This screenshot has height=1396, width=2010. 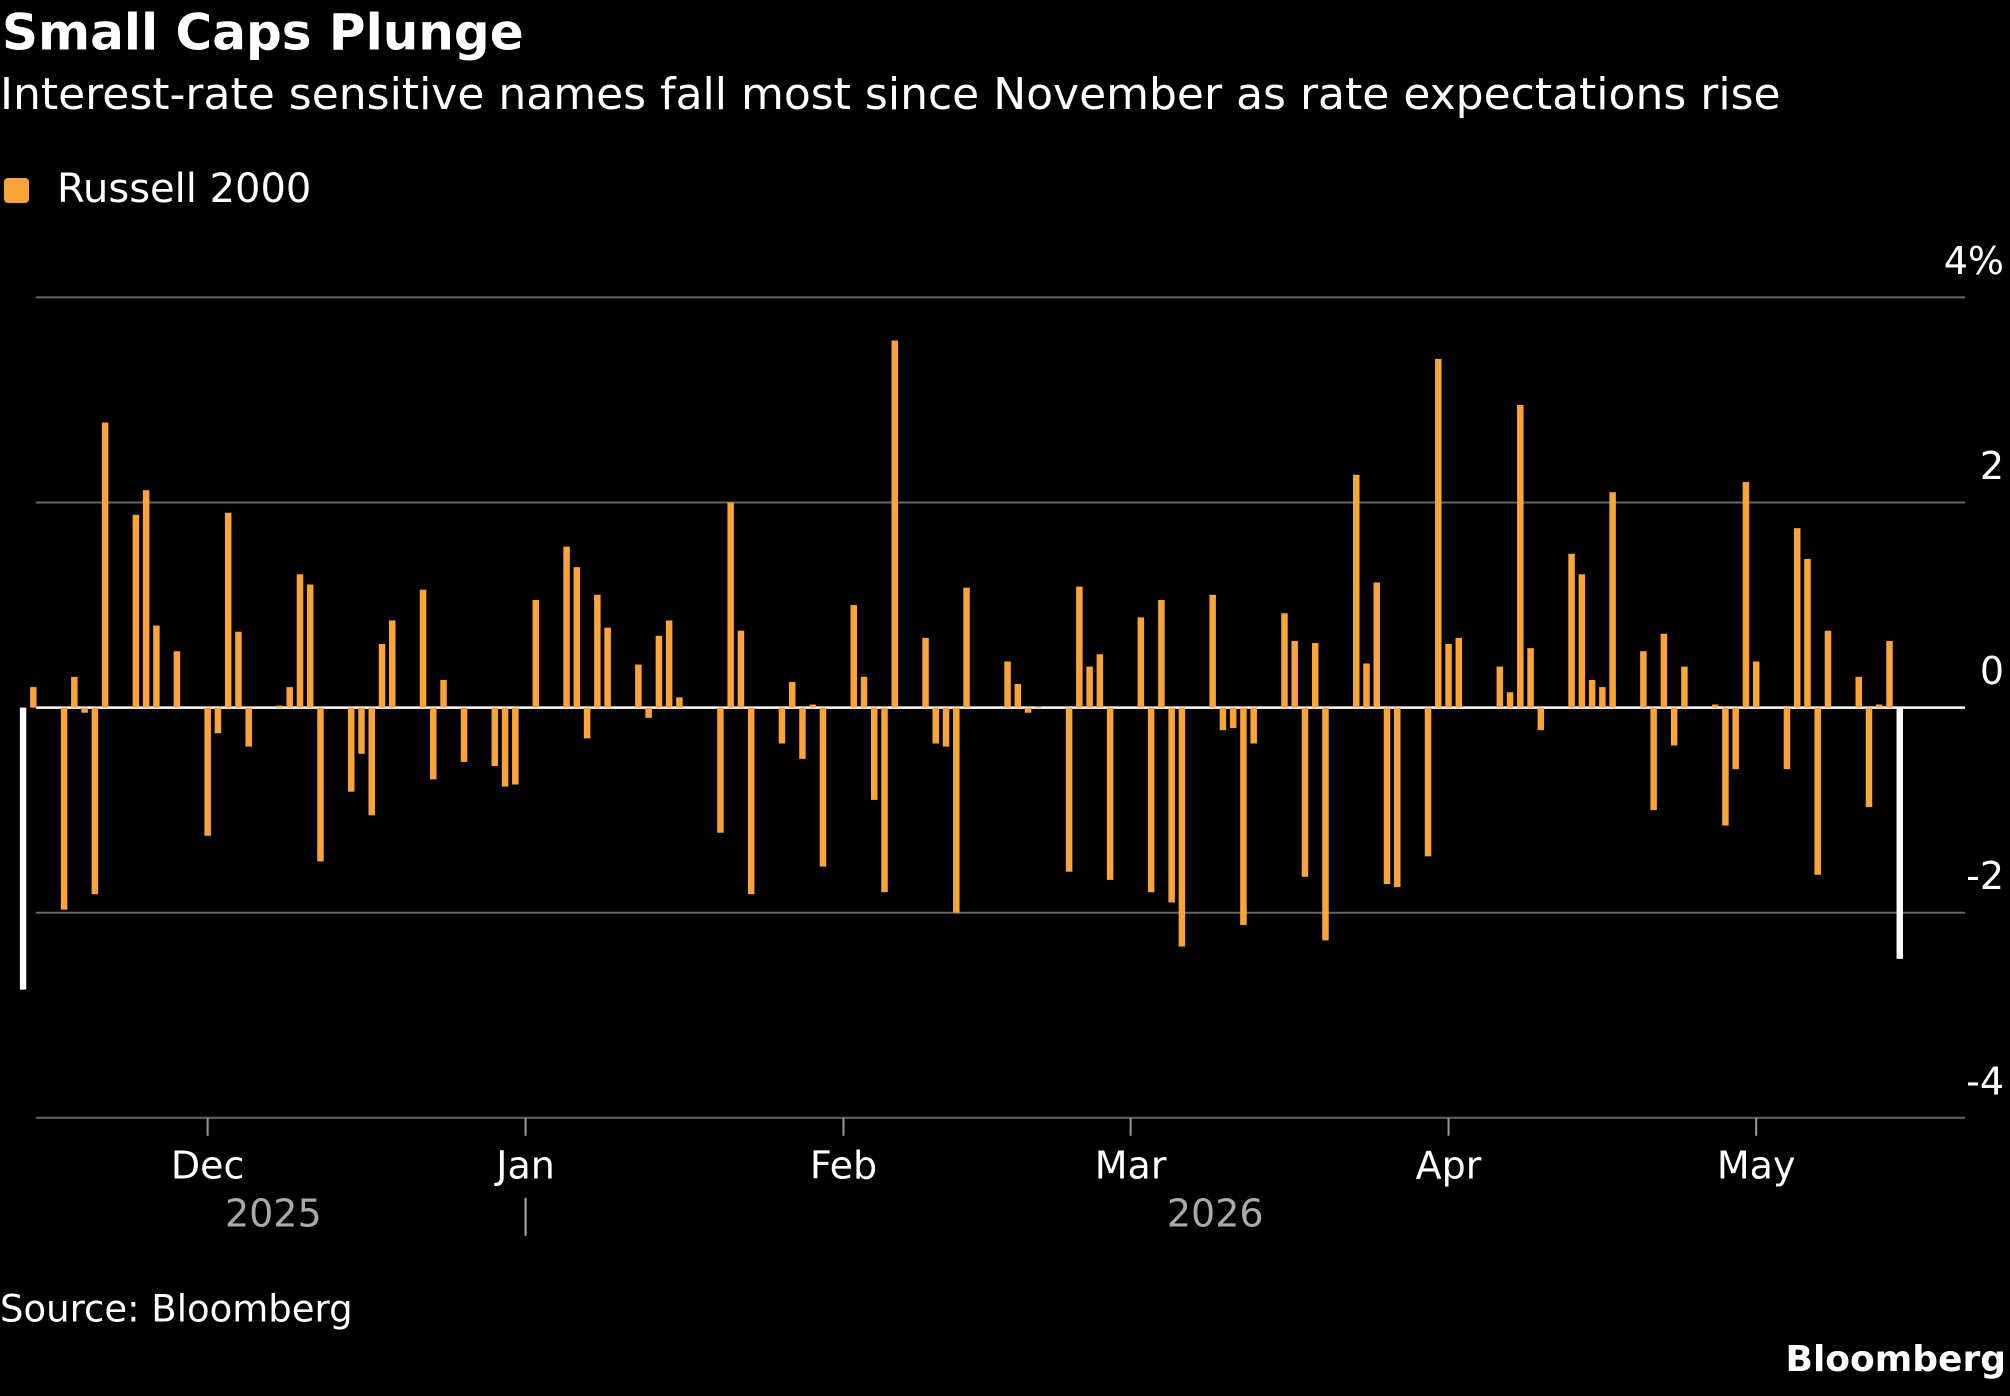 What do you see at coordinates (1985, 876) in the screenshot?
I see `y-tick-label: -2` at bounding box center [1985, 876].